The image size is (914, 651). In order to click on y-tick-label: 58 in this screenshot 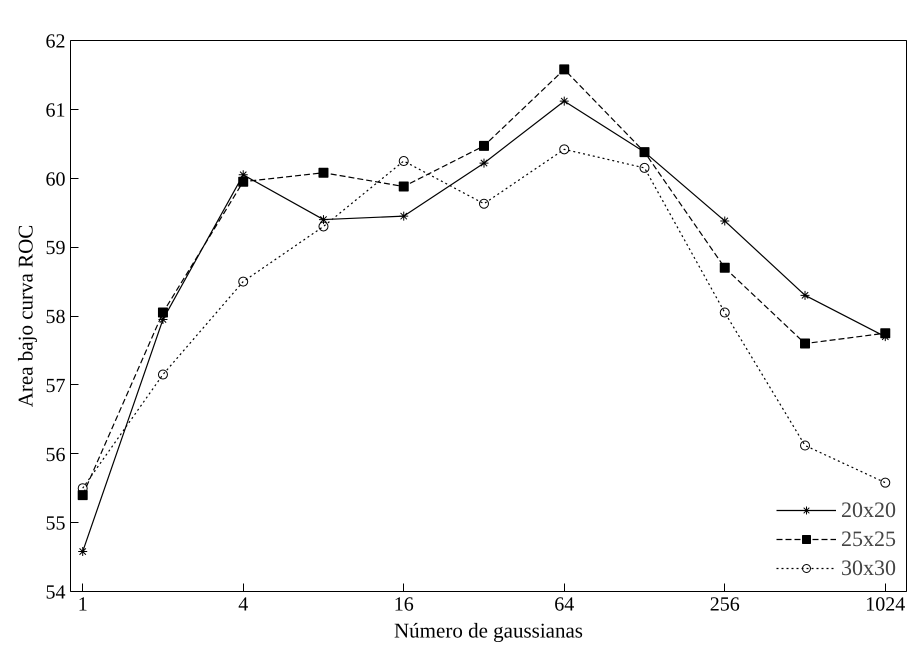, I will do `click(56, 317)`.